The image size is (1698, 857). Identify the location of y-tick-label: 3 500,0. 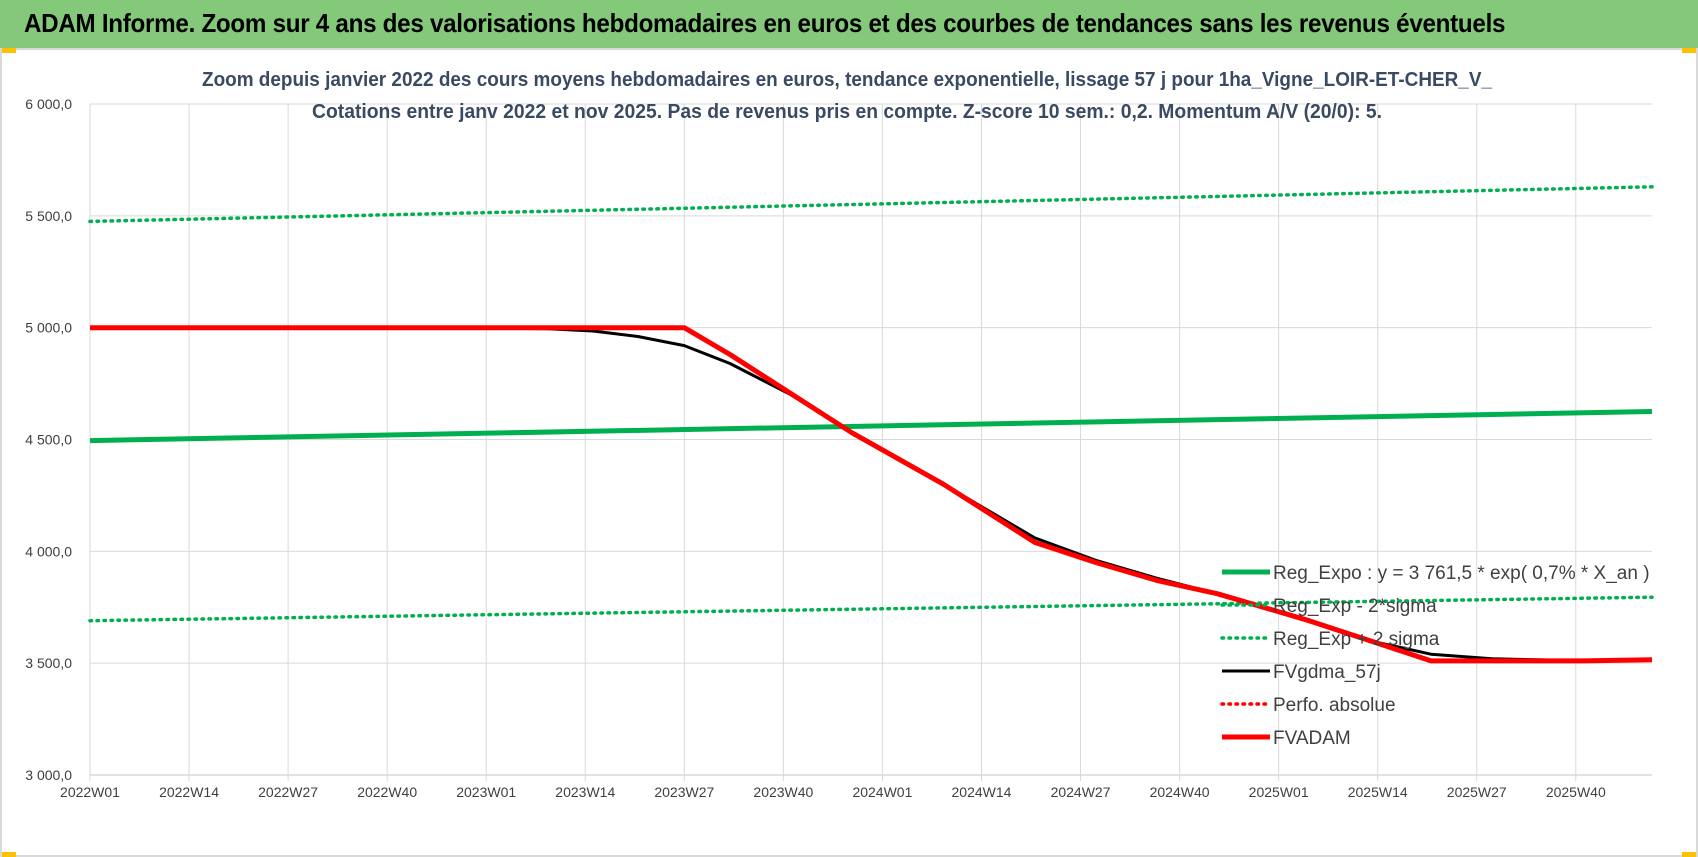
(48, 663).